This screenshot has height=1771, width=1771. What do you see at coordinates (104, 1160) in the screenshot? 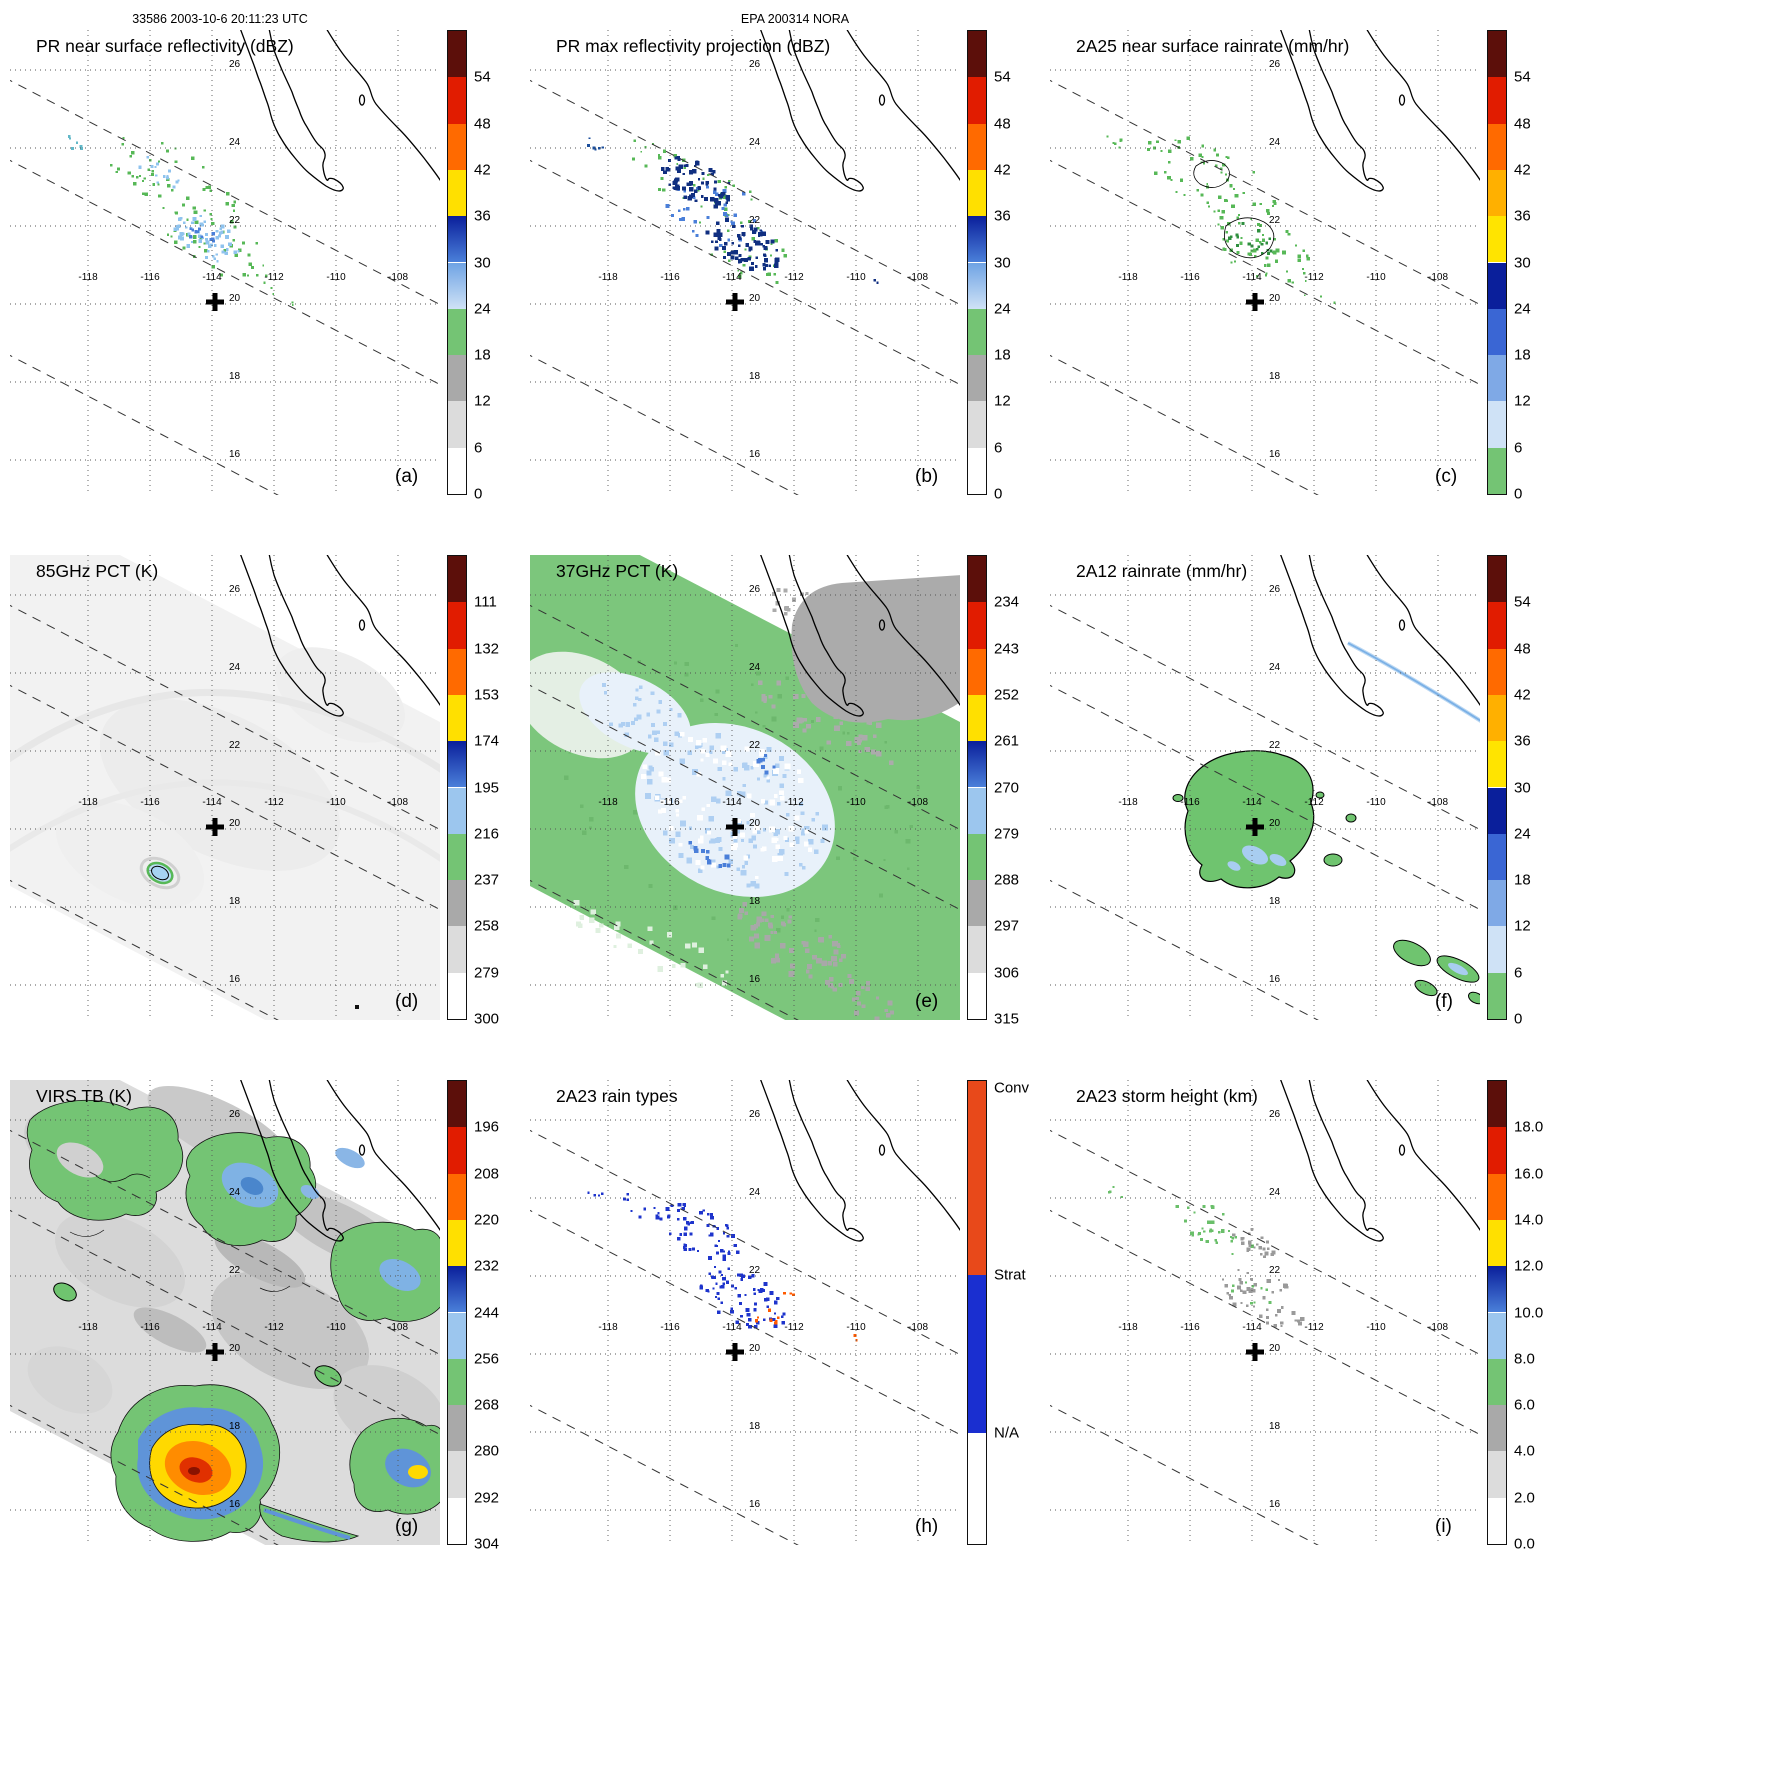
I see `cold-cloud-green` at bounding box center [104, 1160].